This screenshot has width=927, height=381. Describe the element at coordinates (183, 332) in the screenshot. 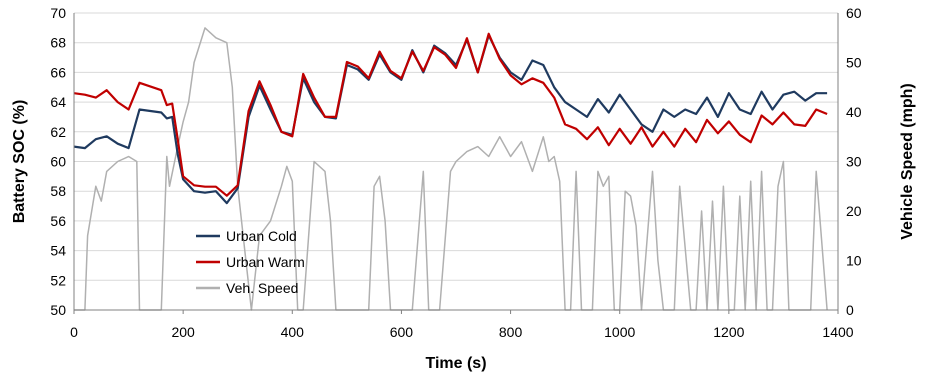

I see `x-tick-label: 200` at that location.